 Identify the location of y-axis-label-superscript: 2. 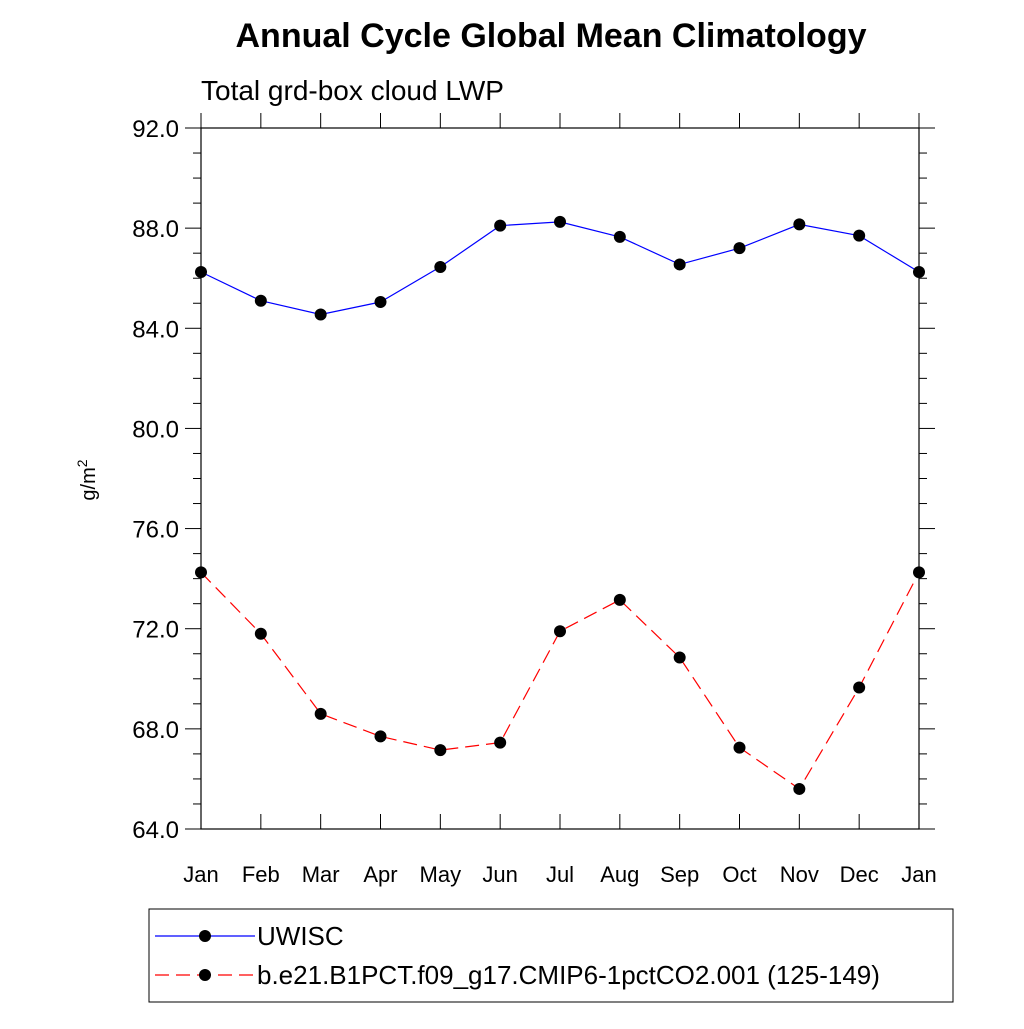
(82, 463).